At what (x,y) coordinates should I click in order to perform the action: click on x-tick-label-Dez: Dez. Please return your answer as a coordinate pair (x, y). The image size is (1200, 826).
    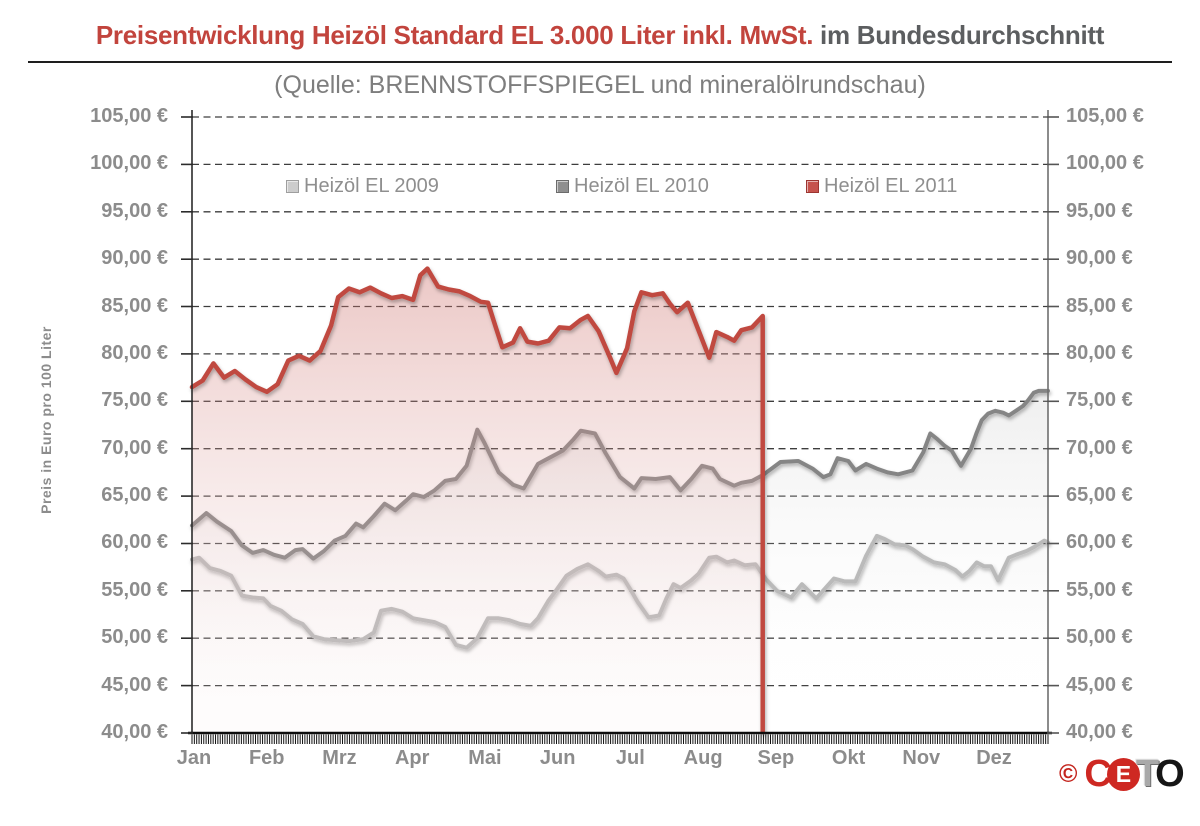
    Looking at the image, I should click on (994, 758).